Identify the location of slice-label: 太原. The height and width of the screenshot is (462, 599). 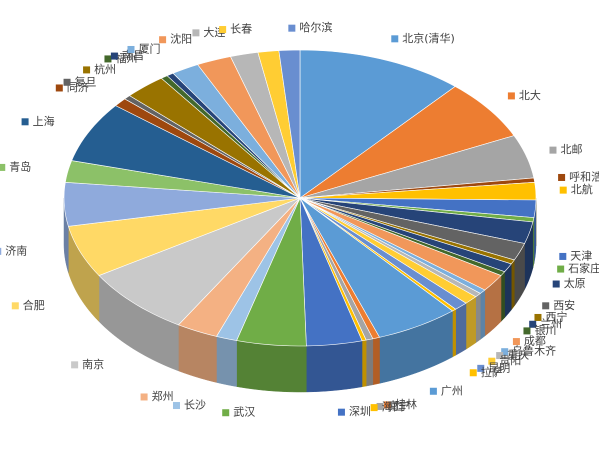
(575, 283).